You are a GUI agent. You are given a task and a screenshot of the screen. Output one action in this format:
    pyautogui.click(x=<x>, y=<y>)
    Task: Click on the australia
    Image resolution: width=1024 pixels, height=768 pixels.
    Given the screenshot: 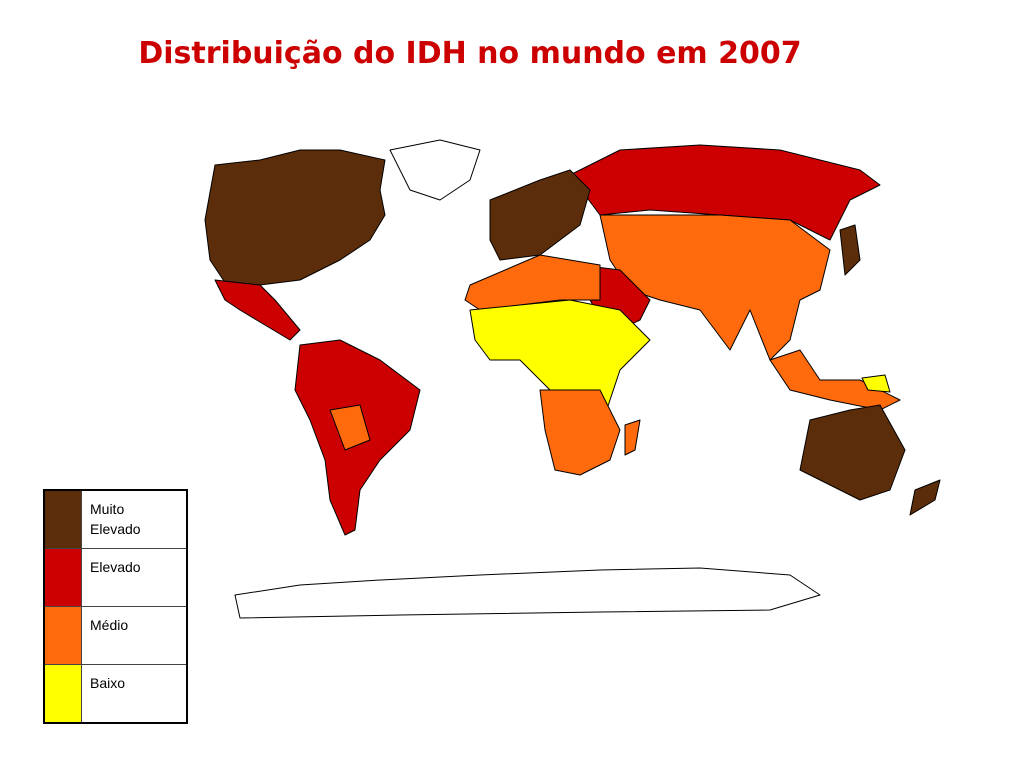 What is the action you would take?
    pyautogui.click(x=852, y=452)
    